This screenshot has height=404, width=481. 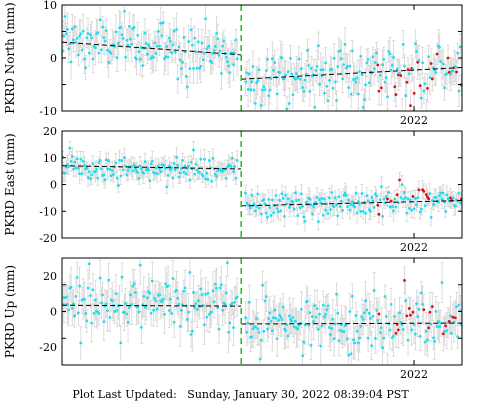 I want to click on y-tick-label: 20, so click(x=50, y=276).